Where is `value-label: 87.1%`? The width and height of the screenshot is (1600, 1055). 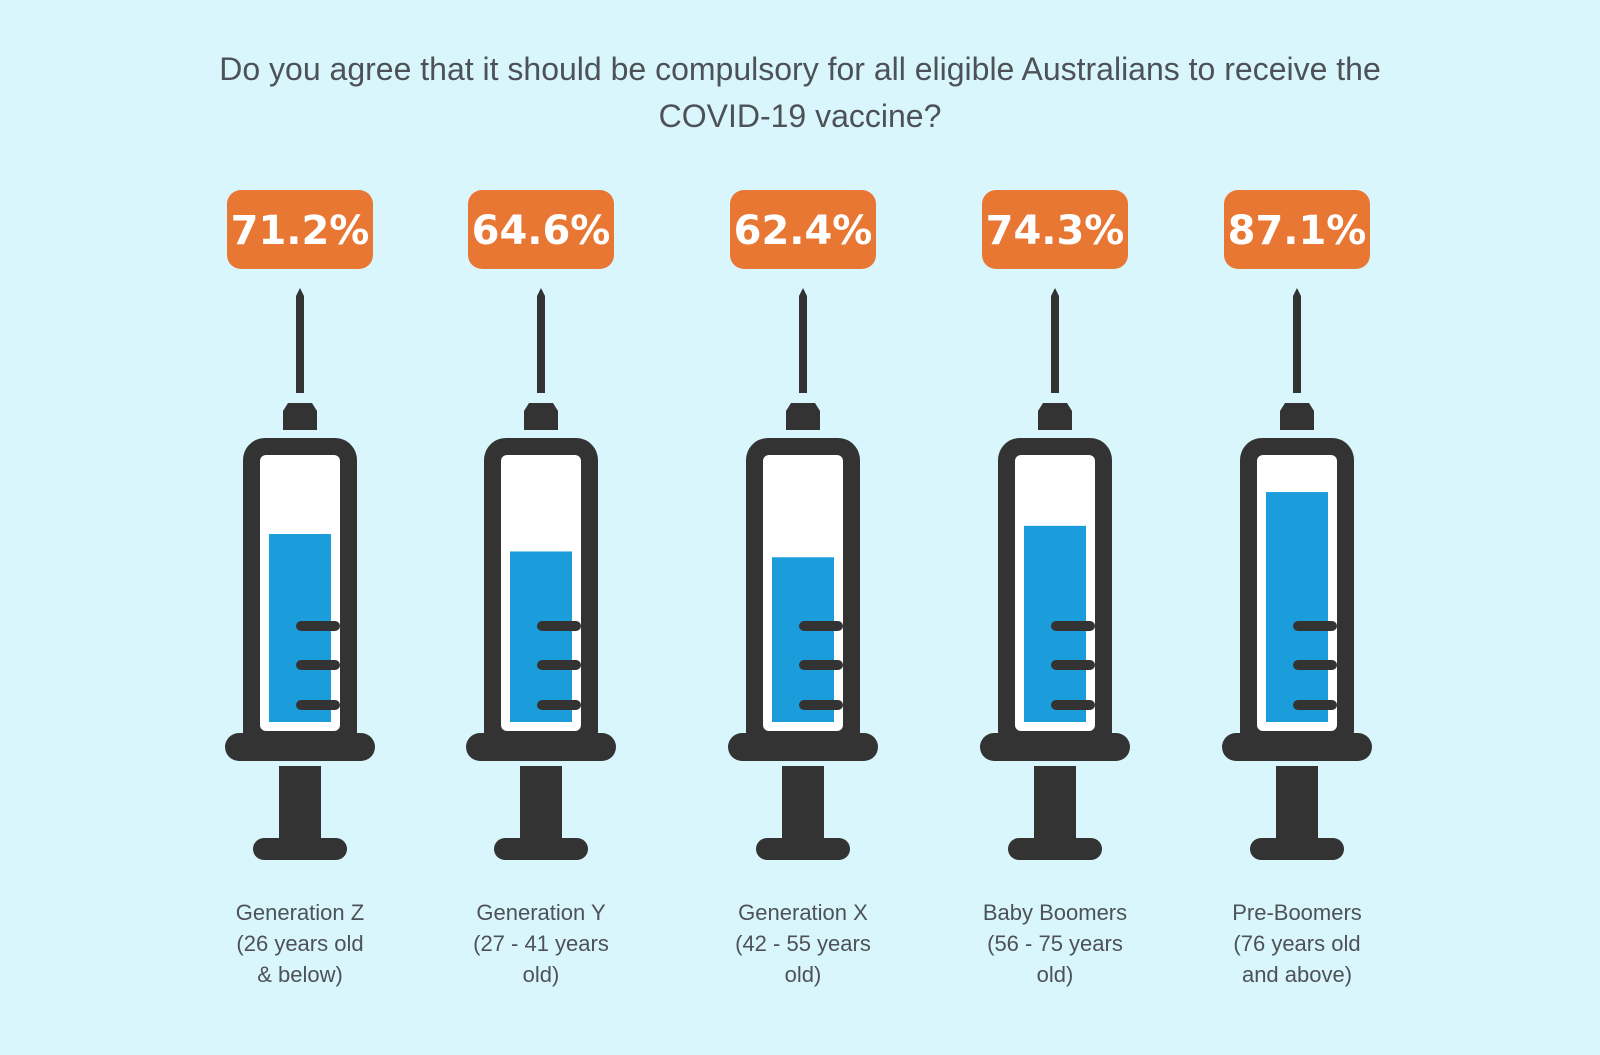
value-label: 87.1% is located at coordinates (1297, 231).